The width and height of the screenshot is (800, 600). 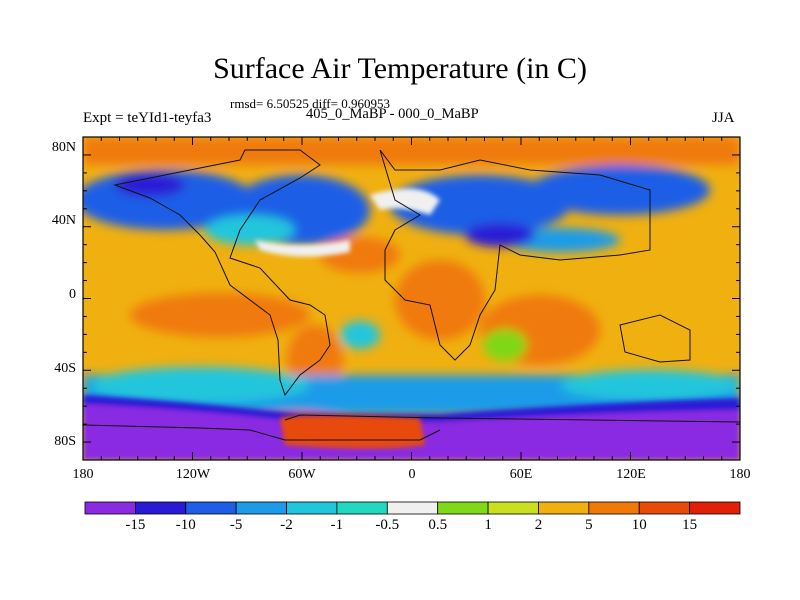 I want to click on colorbar-label: -0.5, so click(x=387, y=525).